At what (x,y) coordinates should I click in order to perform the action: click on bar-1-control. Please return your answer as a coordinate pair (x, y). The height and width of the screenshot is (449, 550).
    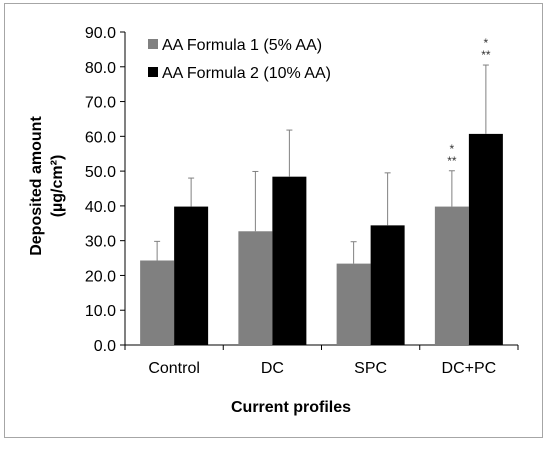
    Looking at the image, I should click on (157, 302).